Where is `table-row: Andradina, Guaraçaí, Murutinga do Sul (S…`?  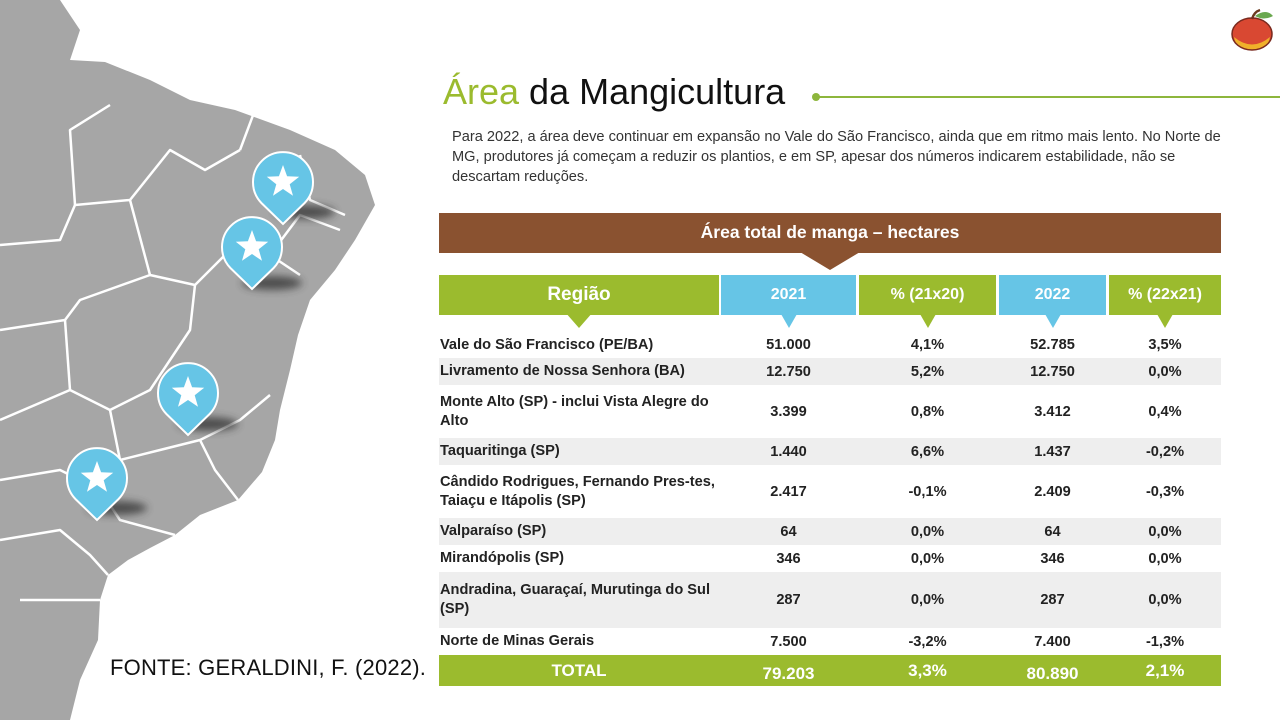
table-row: Andradina, Guaraçaí, Murutinga do Sul (S… is located at coordinates (830, 600).